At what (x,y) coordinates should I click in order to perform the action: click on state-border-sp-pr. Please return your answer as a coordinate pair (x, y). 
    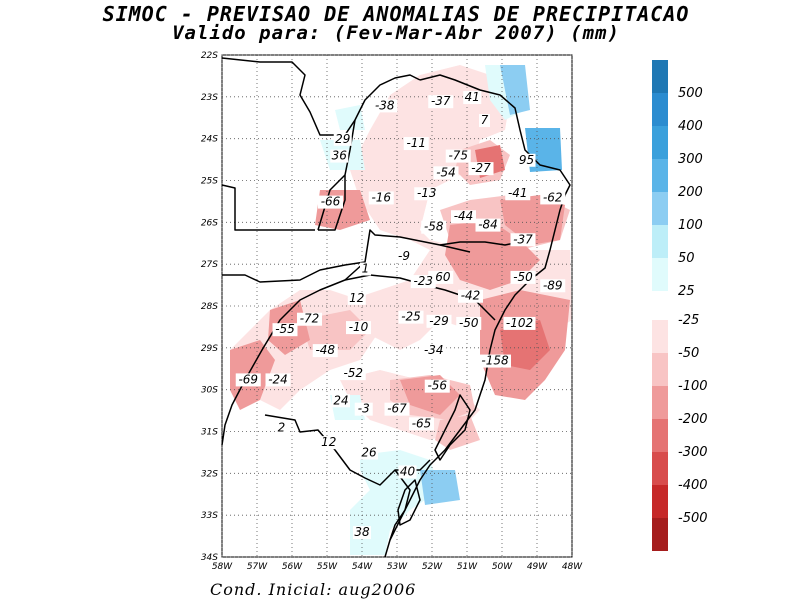
    Looking at the image, I should click on (450, 82).